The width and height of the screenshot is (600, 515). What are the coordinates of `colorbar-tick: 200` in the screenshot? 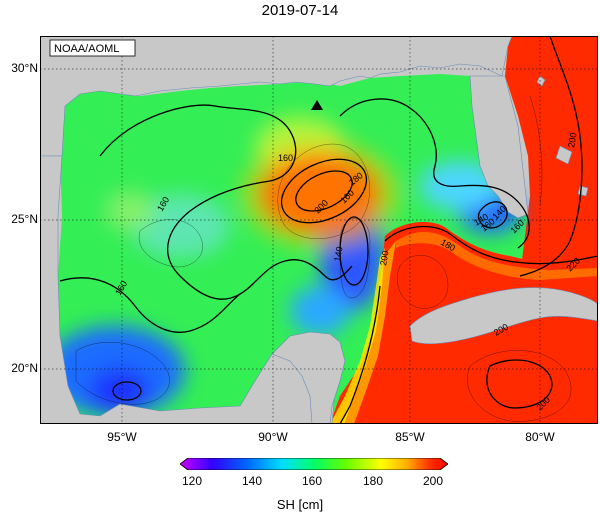 It's located at (433, 481).